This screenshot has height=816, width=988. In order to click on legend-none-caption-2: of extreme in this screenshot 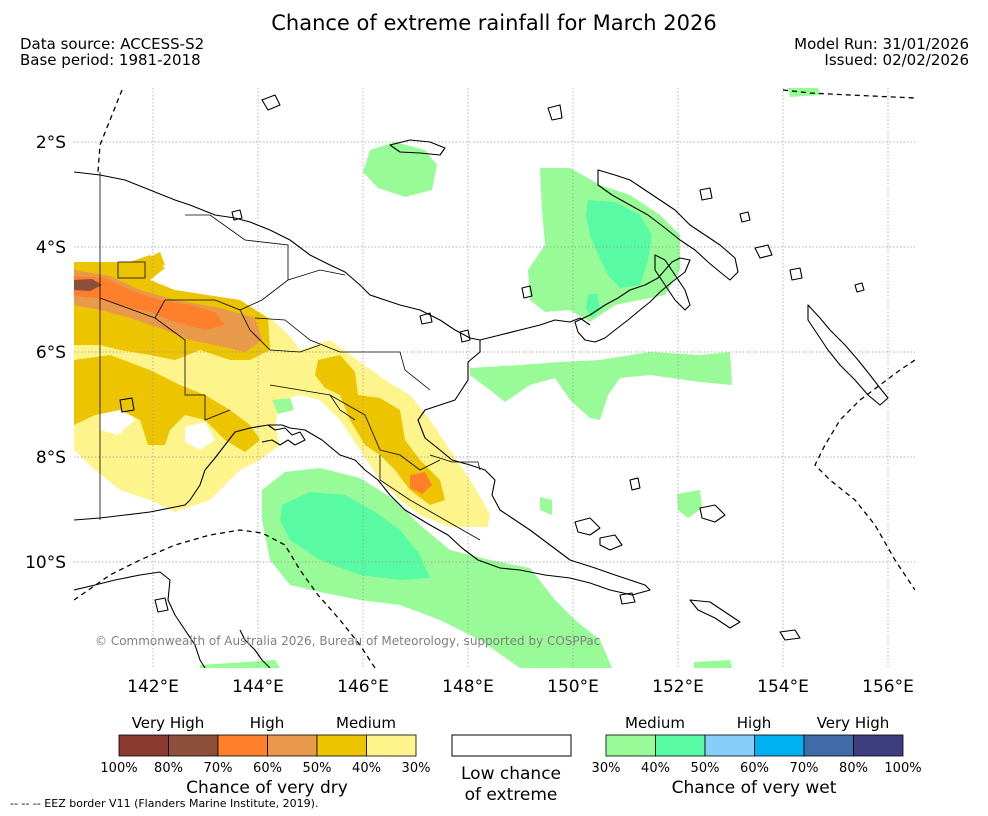, I will do `click(511, 795)`.